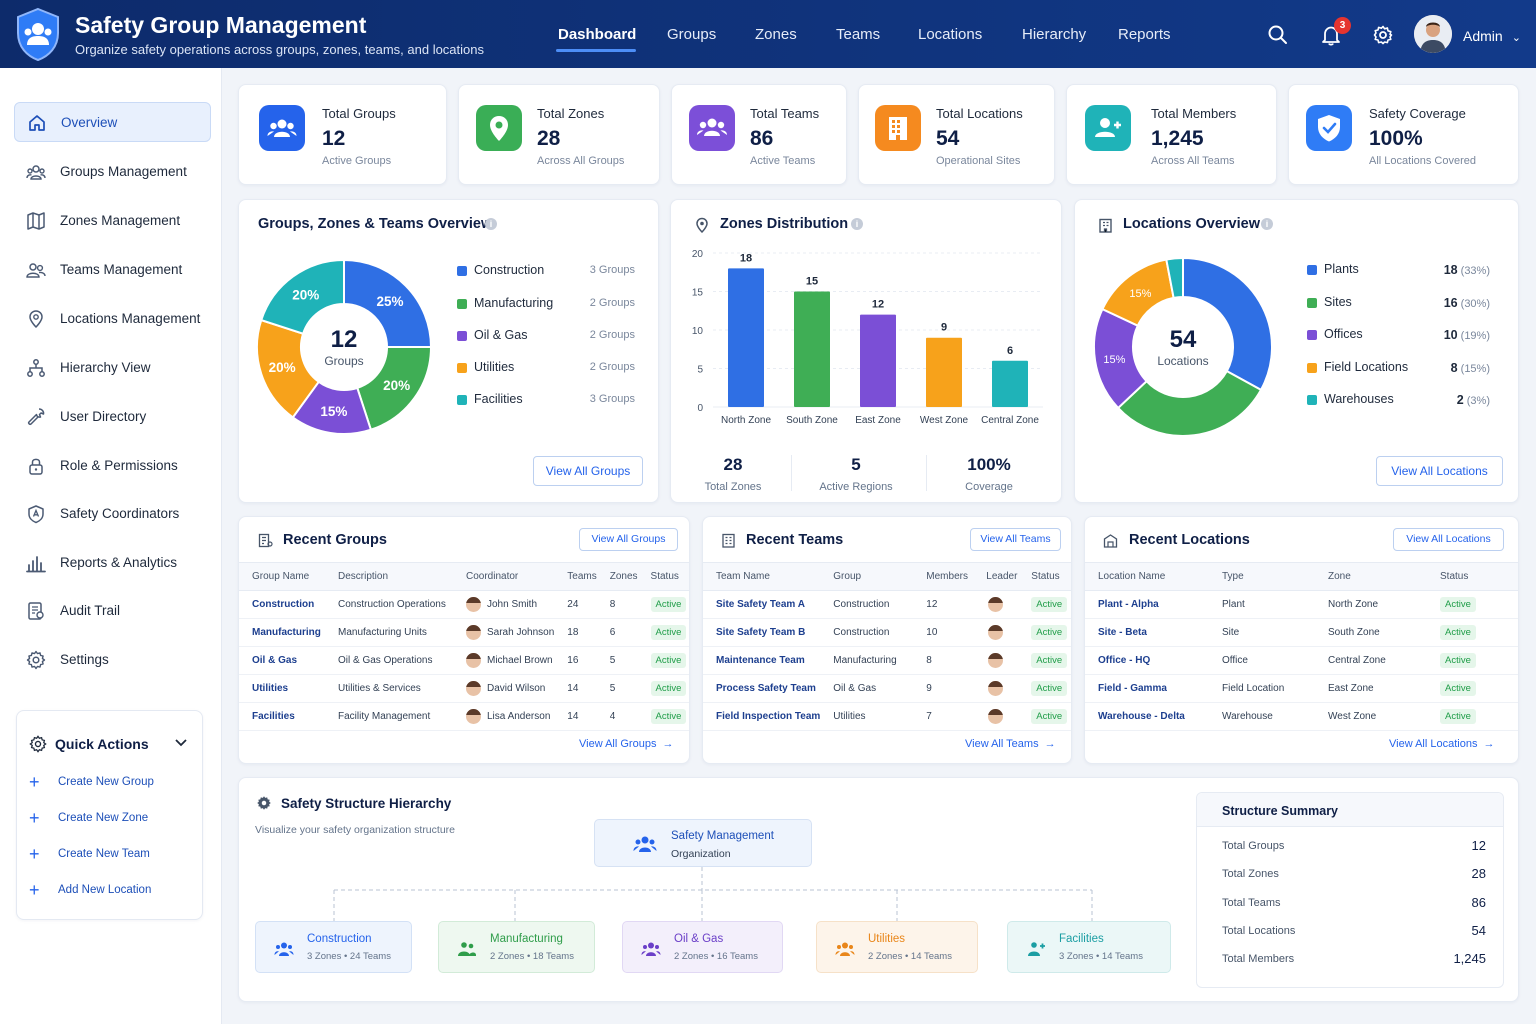 Image resolution: width=1536 pixels, height=1024 pixels. I want to click on sidebar-item-teams-management: Teams Management, so click(112, 270).